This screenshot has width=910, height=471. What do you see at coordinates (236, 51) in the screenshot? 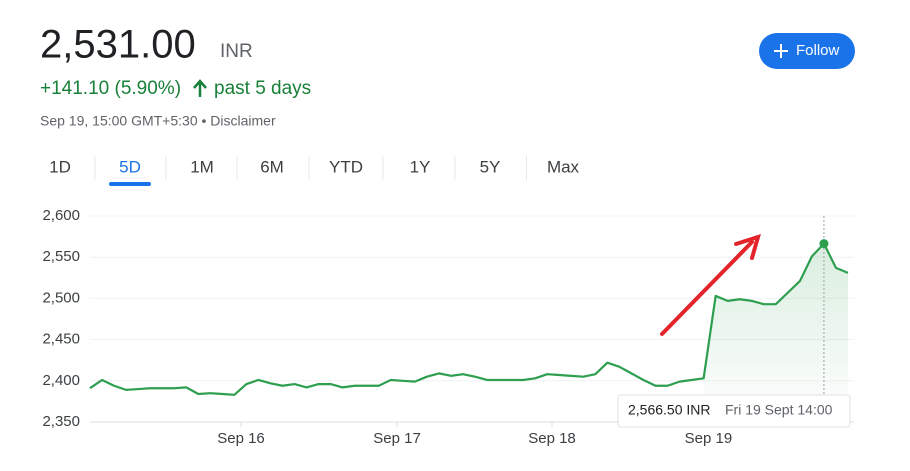
I see `currency: INR` at bounding box center [236, 51].